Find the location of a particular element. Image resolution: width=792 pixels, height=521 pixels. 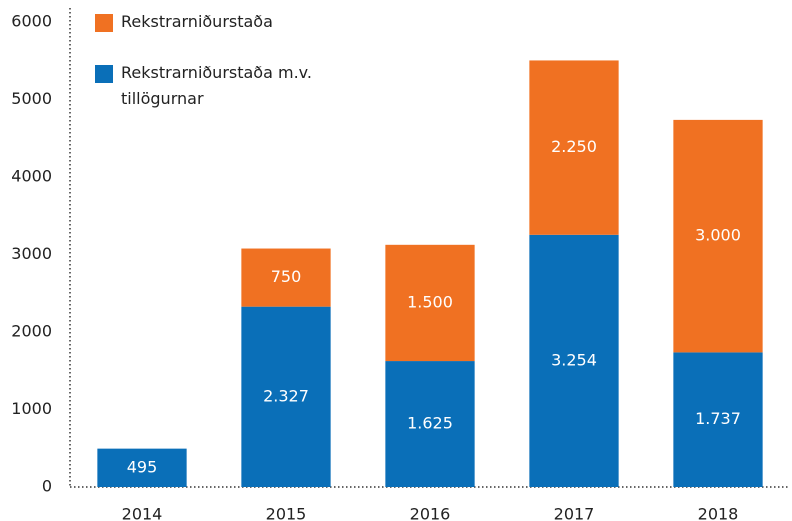

value-label: 3.254 is located at coordinates (574, 359).